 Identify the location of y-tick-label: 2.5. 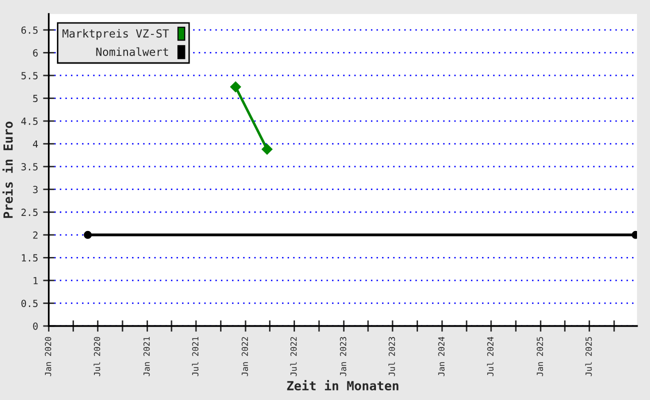
(29, 212).